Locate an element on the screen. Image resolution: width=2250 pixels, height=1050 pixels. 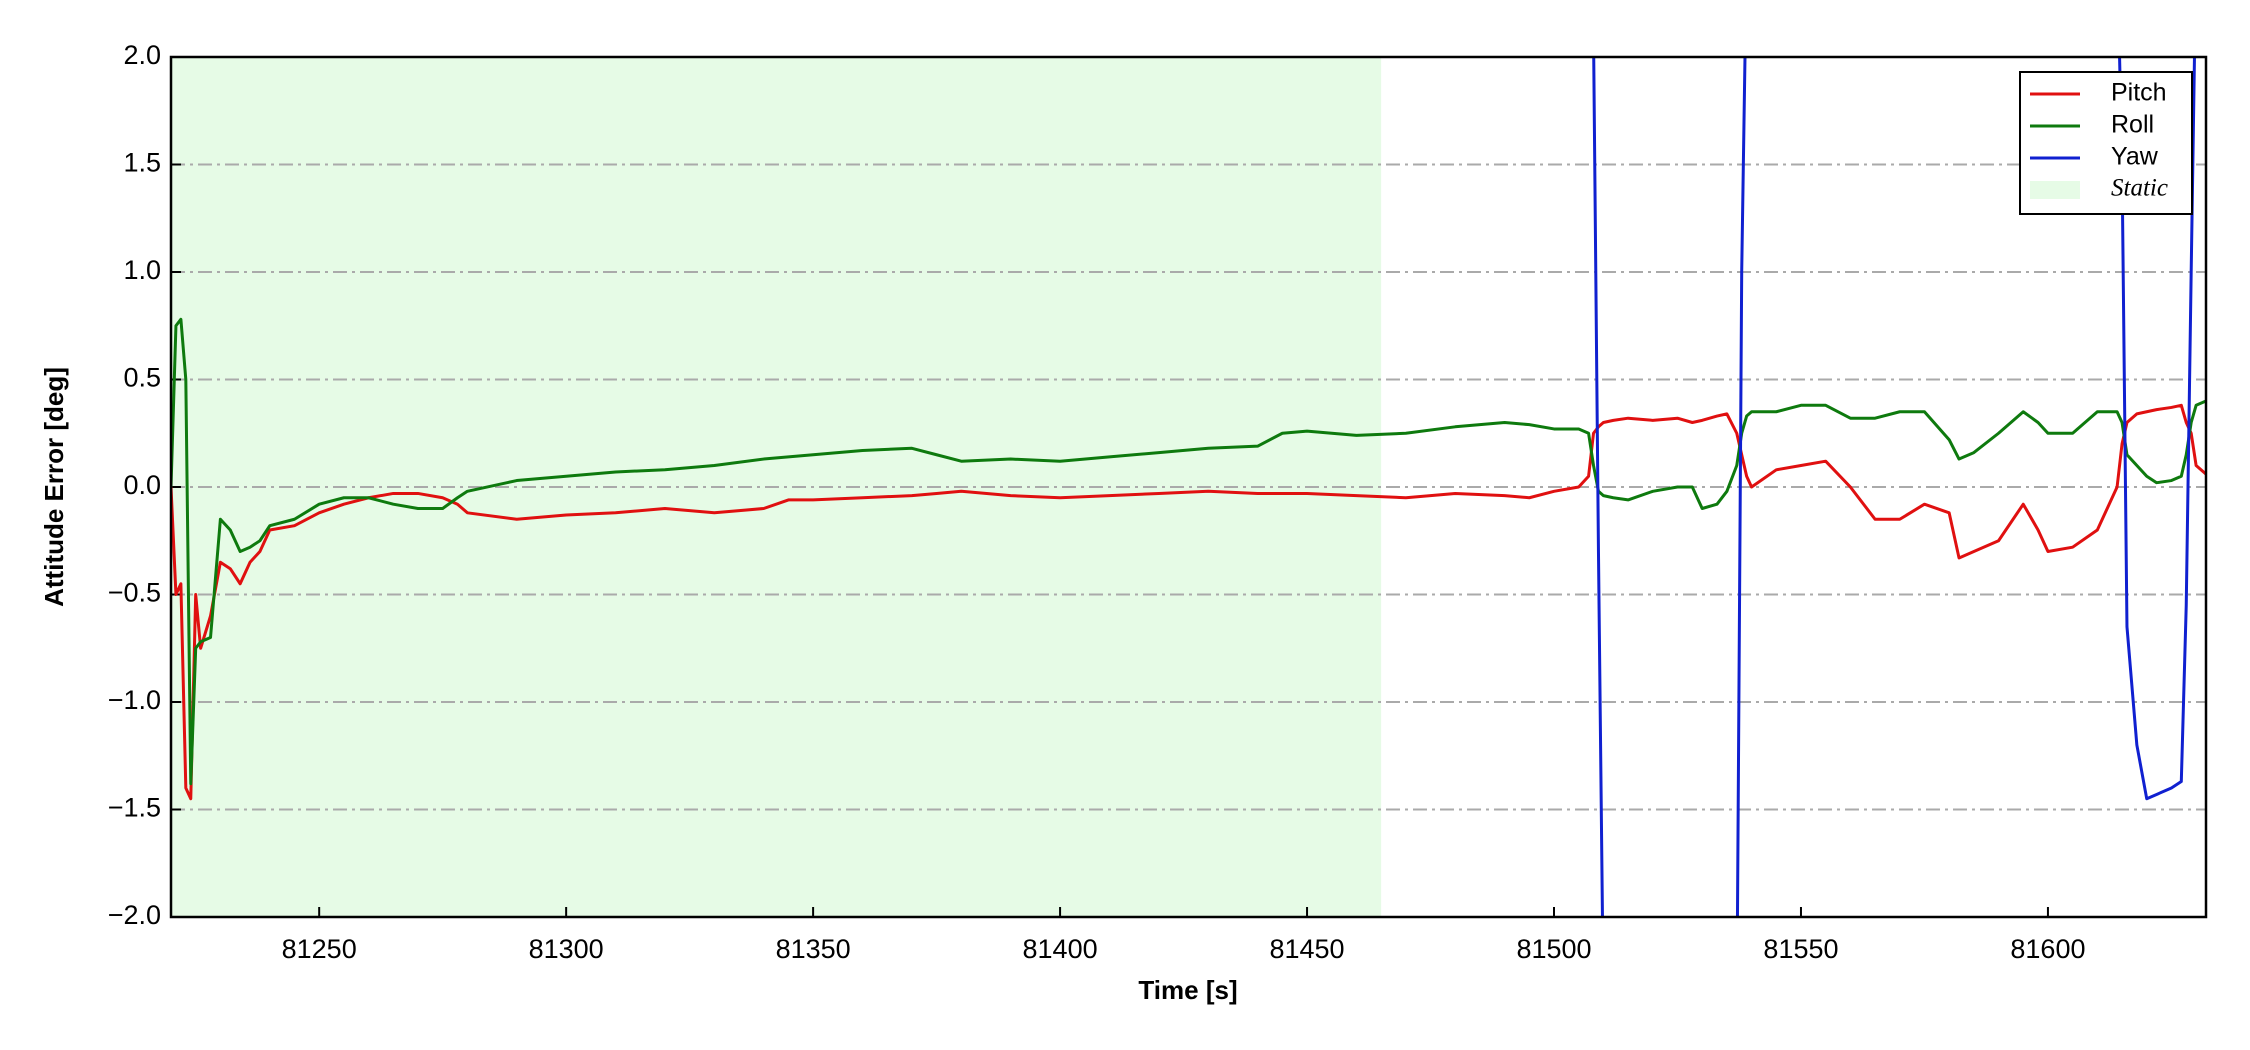
y-tick-label: −2.0 is located at coordinates (134, 915).